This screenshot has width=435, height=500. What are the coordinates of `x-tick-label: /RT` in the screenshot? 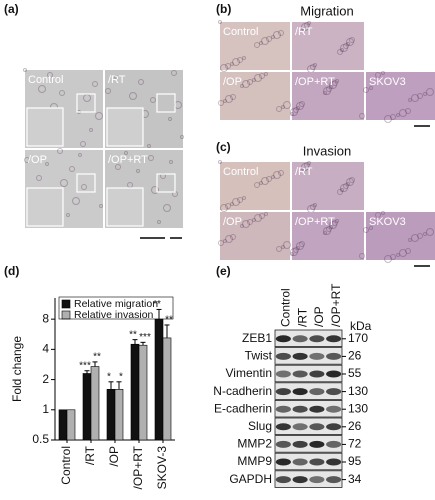 It's located at (90, 455).